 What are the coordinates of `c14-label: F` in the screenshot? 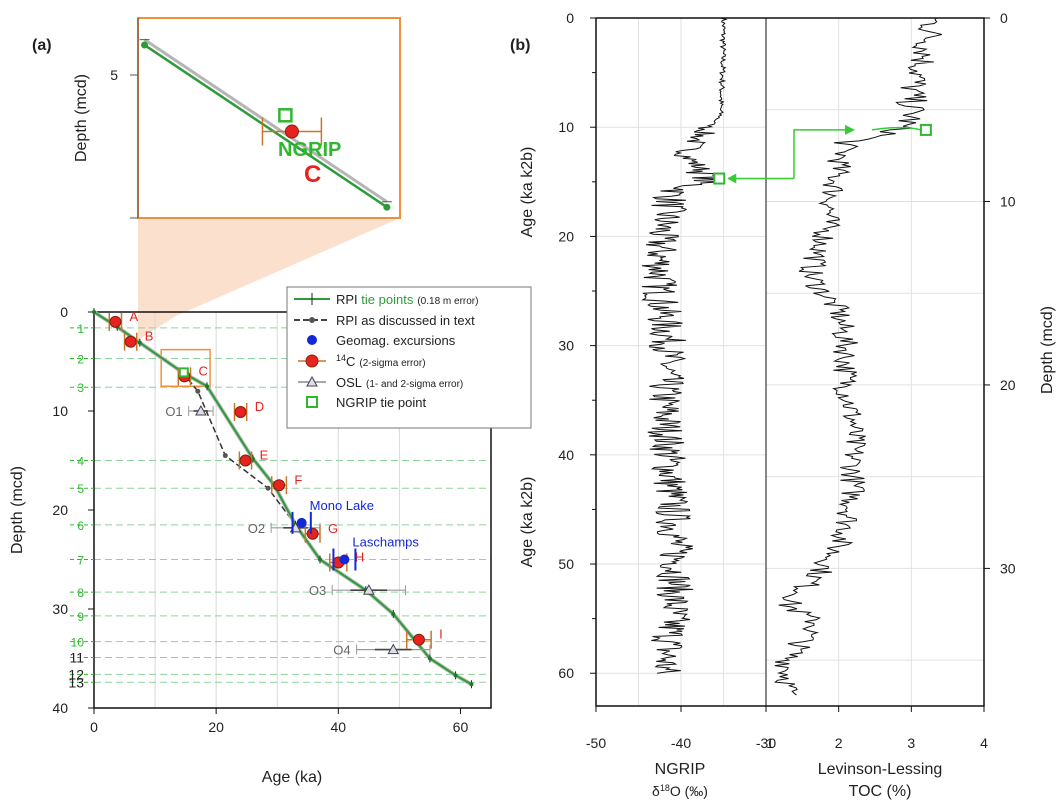 It's located at (298, 479).